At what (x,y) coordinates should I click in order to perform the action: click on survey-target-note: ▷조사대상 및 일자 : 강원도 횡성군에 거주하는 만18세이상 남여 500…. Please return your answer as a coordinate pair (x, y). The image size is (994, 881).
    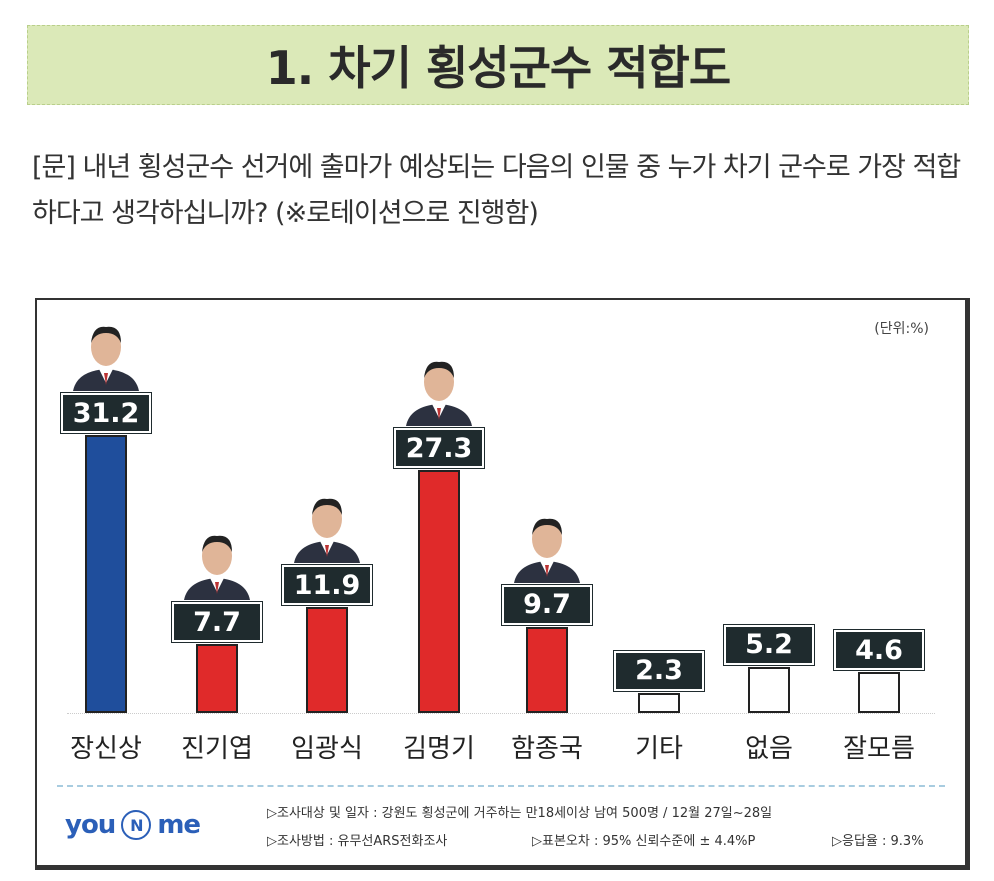
    Looking at the image, I should click on (520, 813).